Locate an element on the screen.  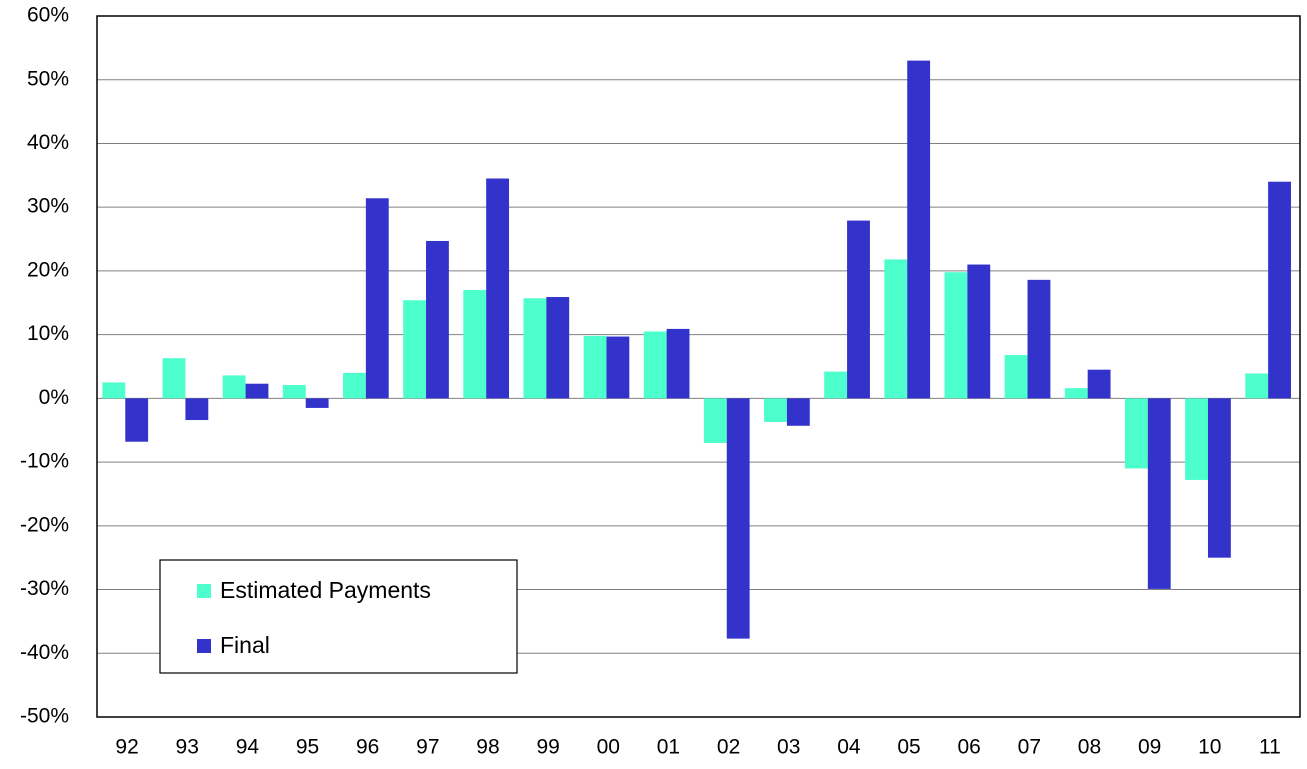
legend-box is located at coordinates (338, 616).